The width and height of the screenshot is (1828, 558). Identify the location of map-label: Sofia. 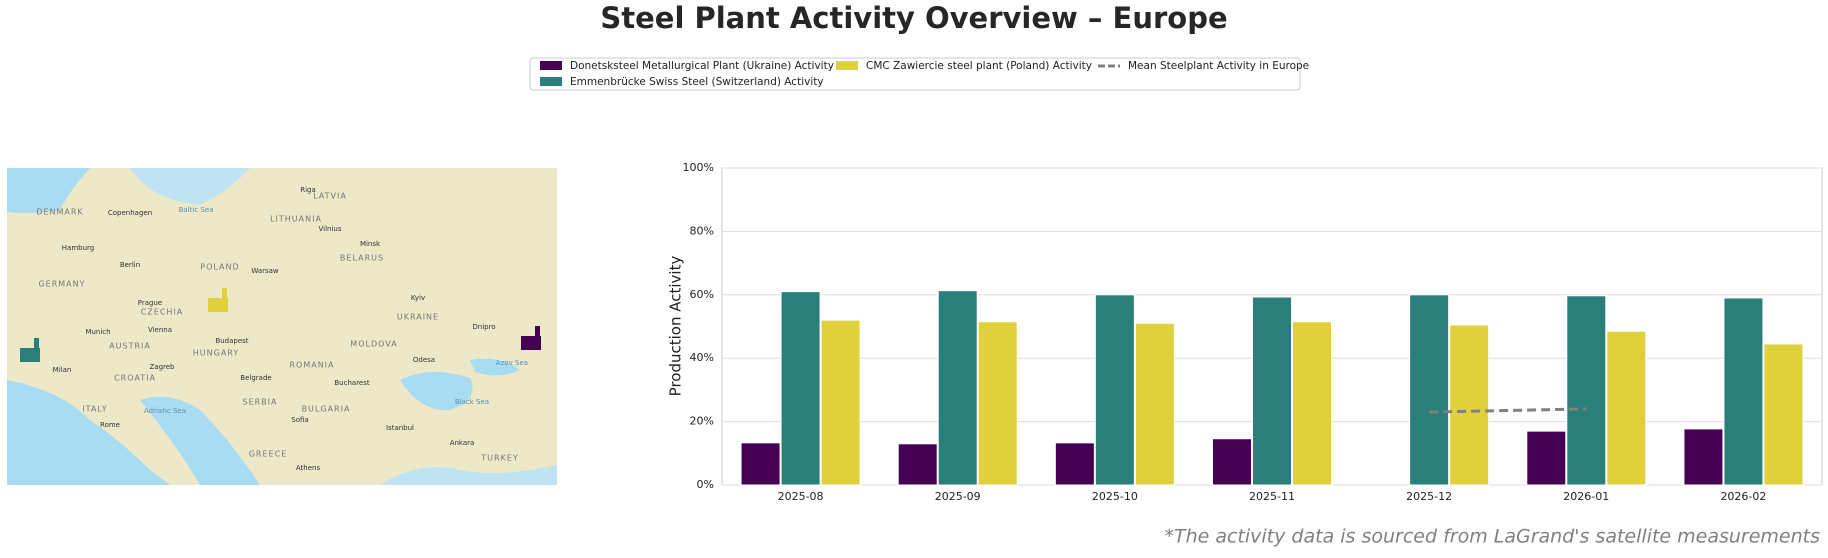
(299, 420).